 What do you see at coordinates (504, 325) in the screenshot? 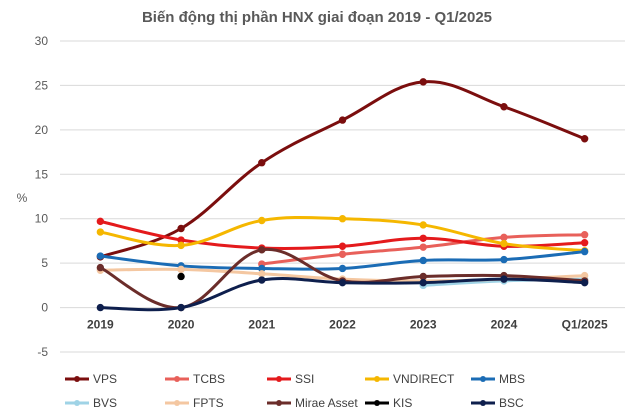
I see `x-tick-label: 2024` at bounding box center [504, 325].